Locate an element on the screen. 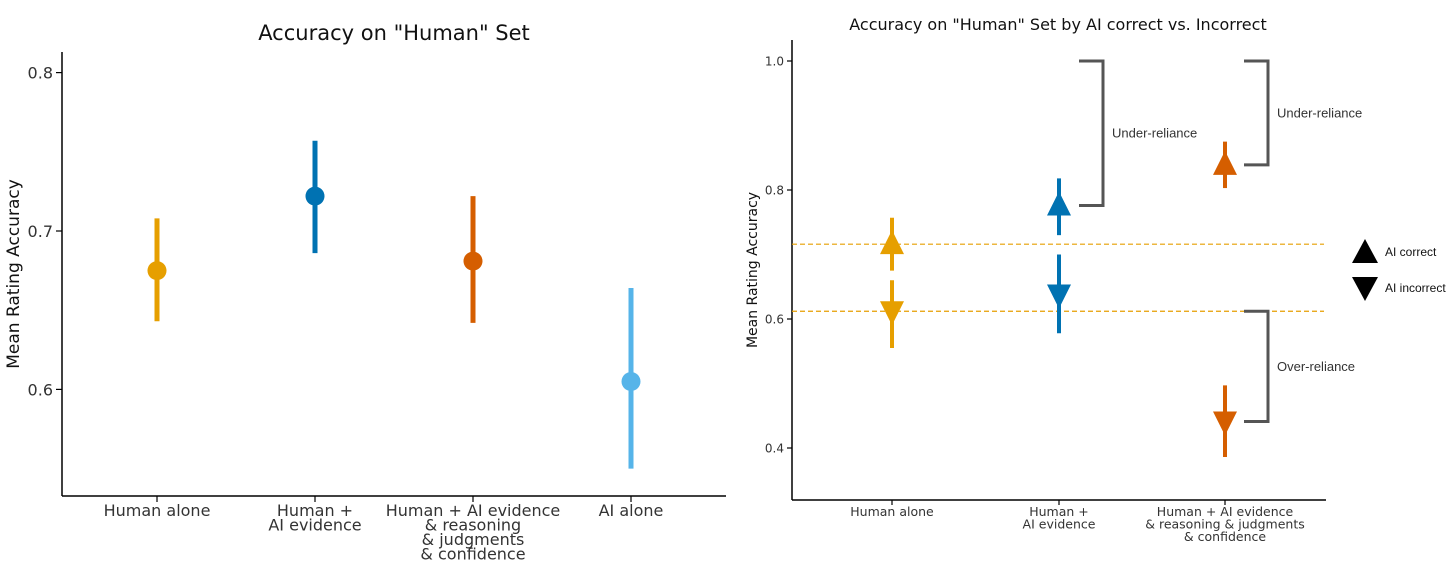 The image size is (1456, 567). legend-label-ai-incorrect: AI incorrect is located at coordinates (1415, 288).